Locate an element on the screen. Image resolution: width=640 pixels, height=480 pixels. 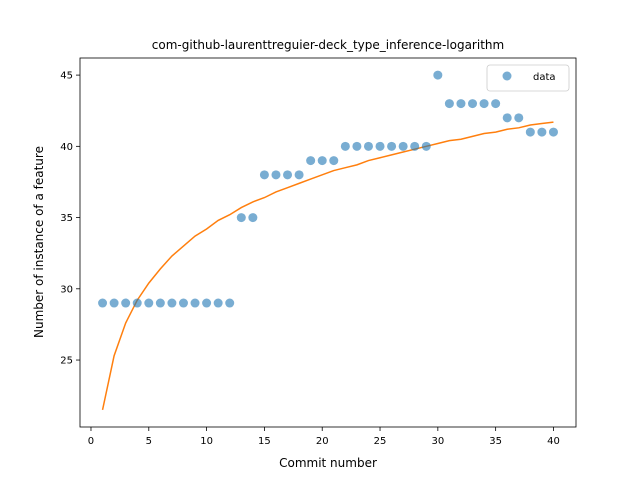
x-axis: 0 5 10 15 20 25 30 35 40 is located at coordinates (324, 437).